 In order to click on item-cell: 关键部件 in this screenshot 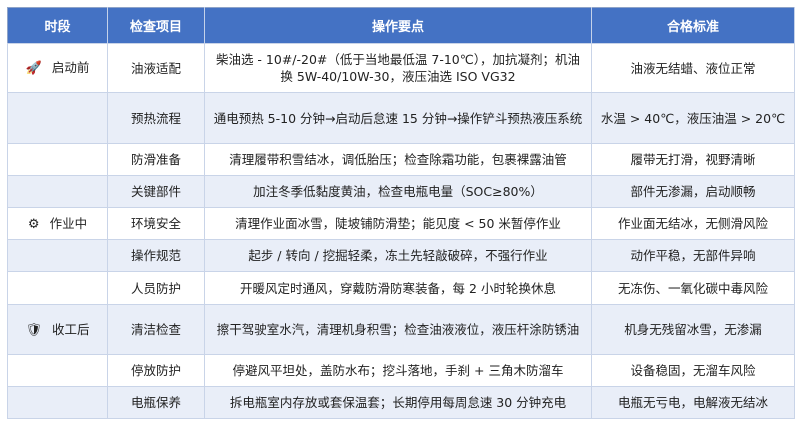, I will do `click(156, 191)`.